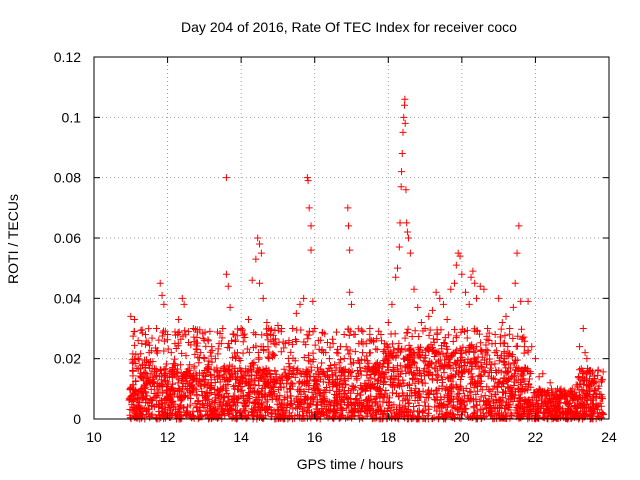 Image resolution: width=640 pixels, height=480 pixels. Describe the element at coordinates (67, 359) in the screenshot. I see `y-tick-label: 0.02` at that location.